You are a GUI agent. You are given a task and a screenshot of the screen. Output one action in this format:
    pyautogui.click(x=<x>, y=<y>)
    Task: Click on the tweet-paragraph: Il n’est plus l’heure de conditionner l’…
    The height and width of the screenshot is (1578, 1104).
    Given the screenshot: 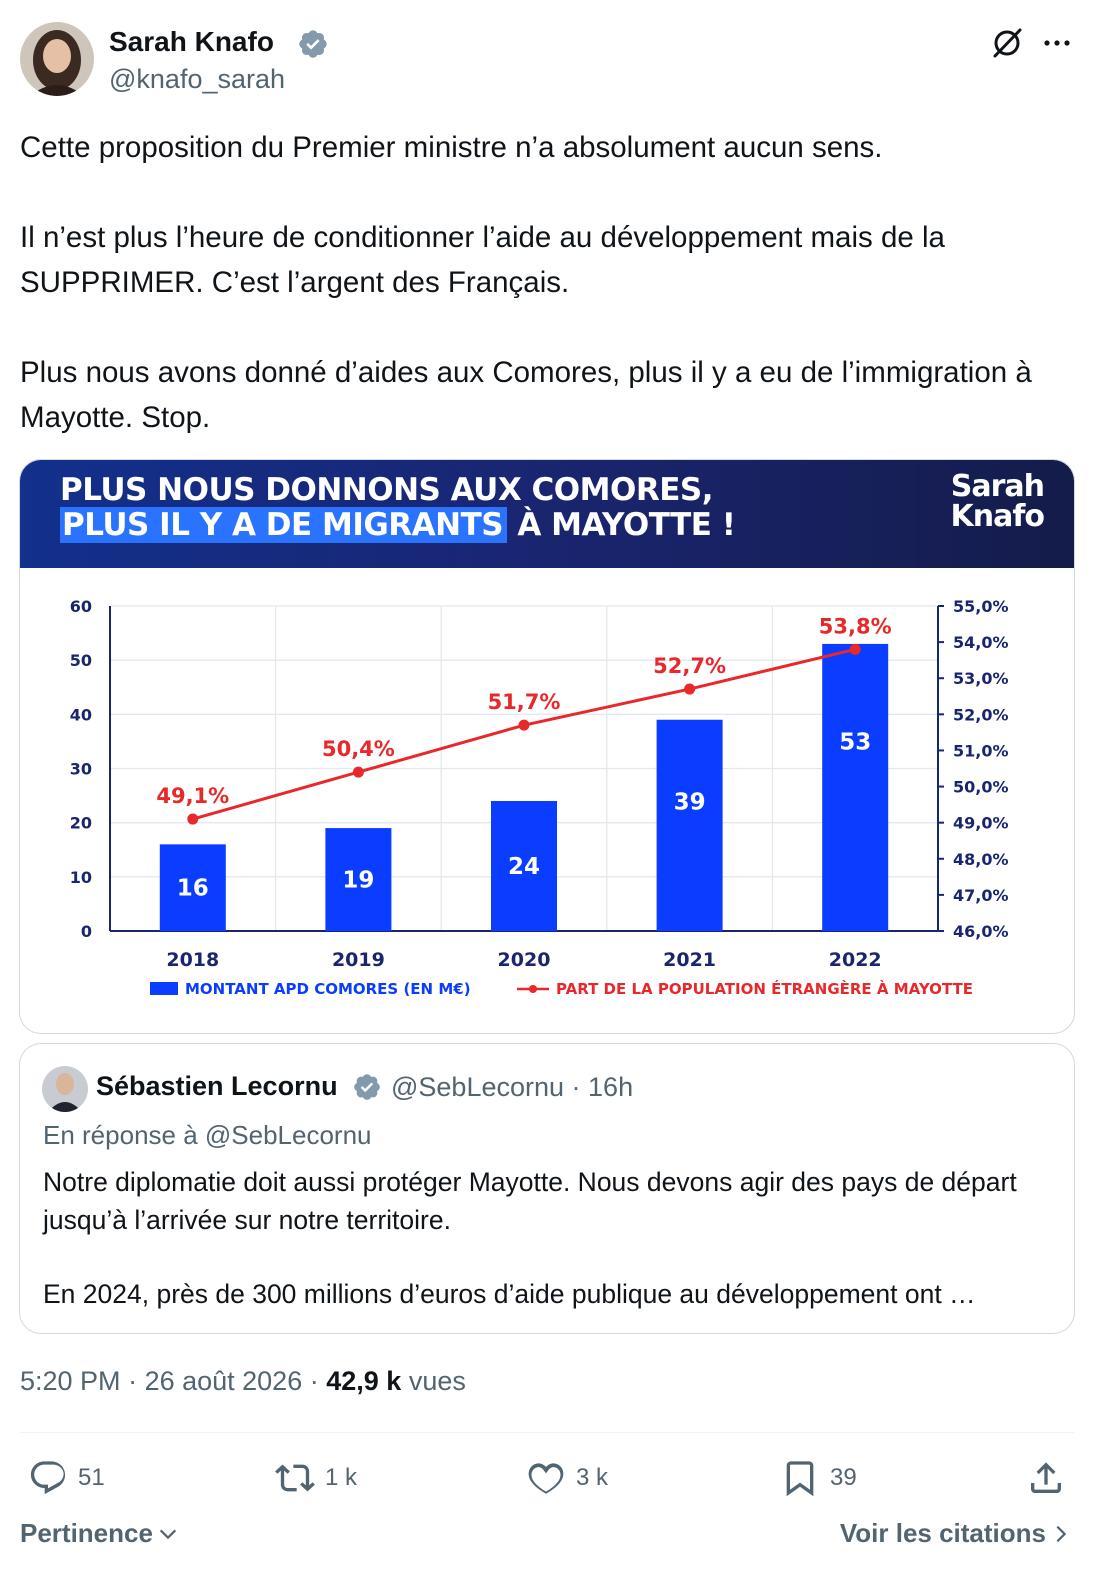 What is the action you would take?
    pyautogui.click(x=487, y=260)
    